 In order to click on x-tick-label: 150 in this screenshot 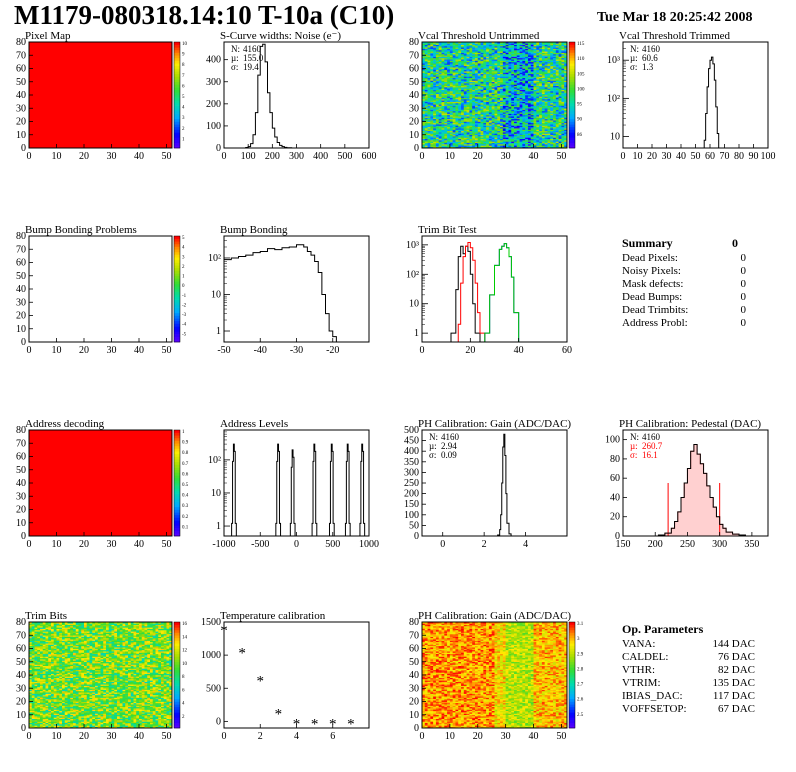, I will do `click(623, 544)`.